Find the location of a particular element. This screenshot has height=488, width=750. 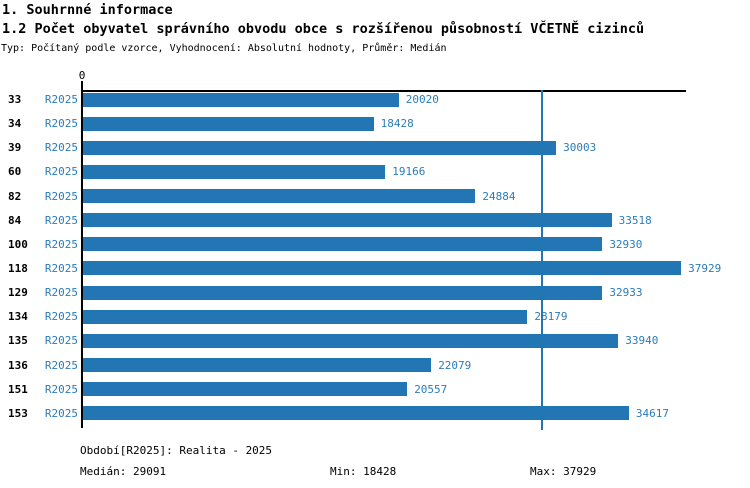

row-category-label: 34 is located at coordinates (15, 124).